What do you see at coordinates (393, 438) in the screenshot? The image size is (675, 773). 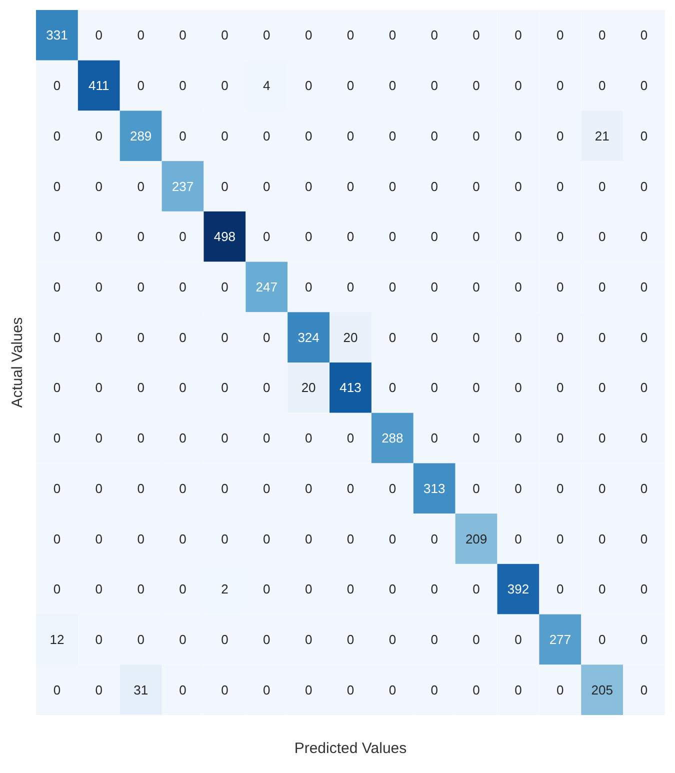 I see `data-label: 288` at bounding box center [393, 438].